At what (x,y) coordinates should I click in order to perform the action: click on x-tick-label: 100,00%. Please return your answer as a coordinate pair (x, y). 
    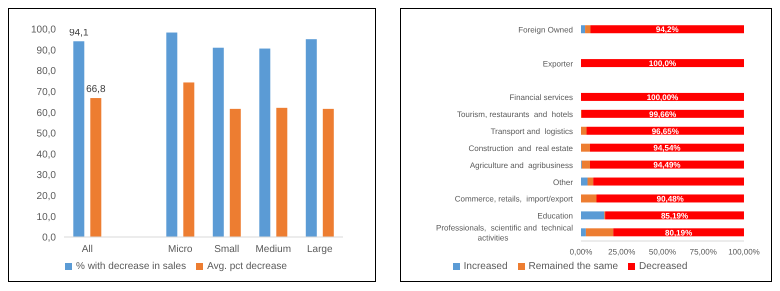
    Looking at the image, I should click on (744, 252).